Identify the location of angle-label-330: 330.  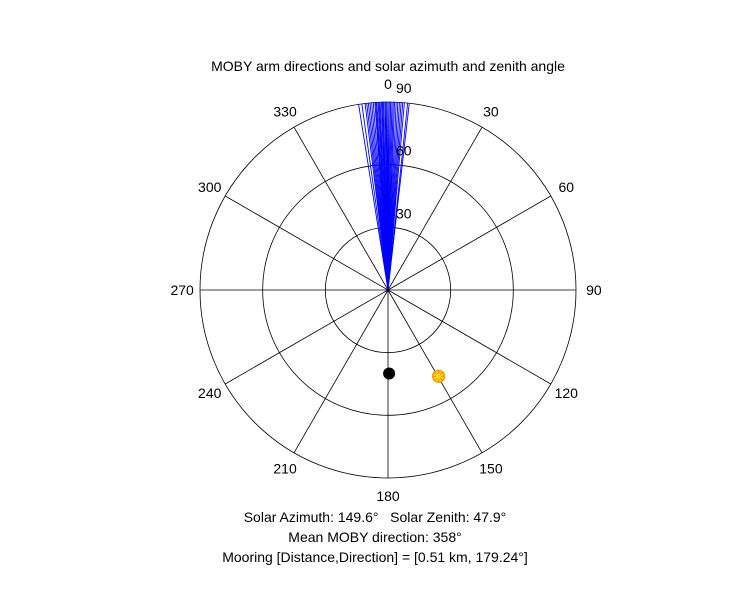
(285, 112).